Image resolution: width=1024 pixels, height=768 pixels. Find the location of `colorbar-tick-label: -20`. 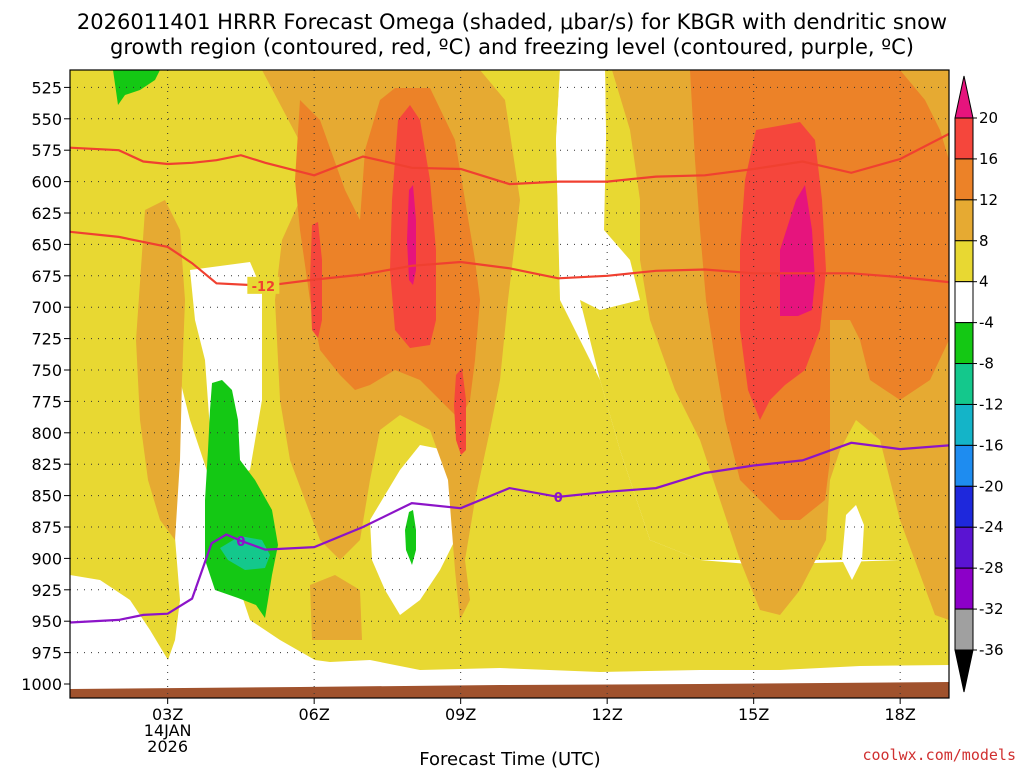

colorbar-tick-label: -20 is located at coordinates (991, 486).